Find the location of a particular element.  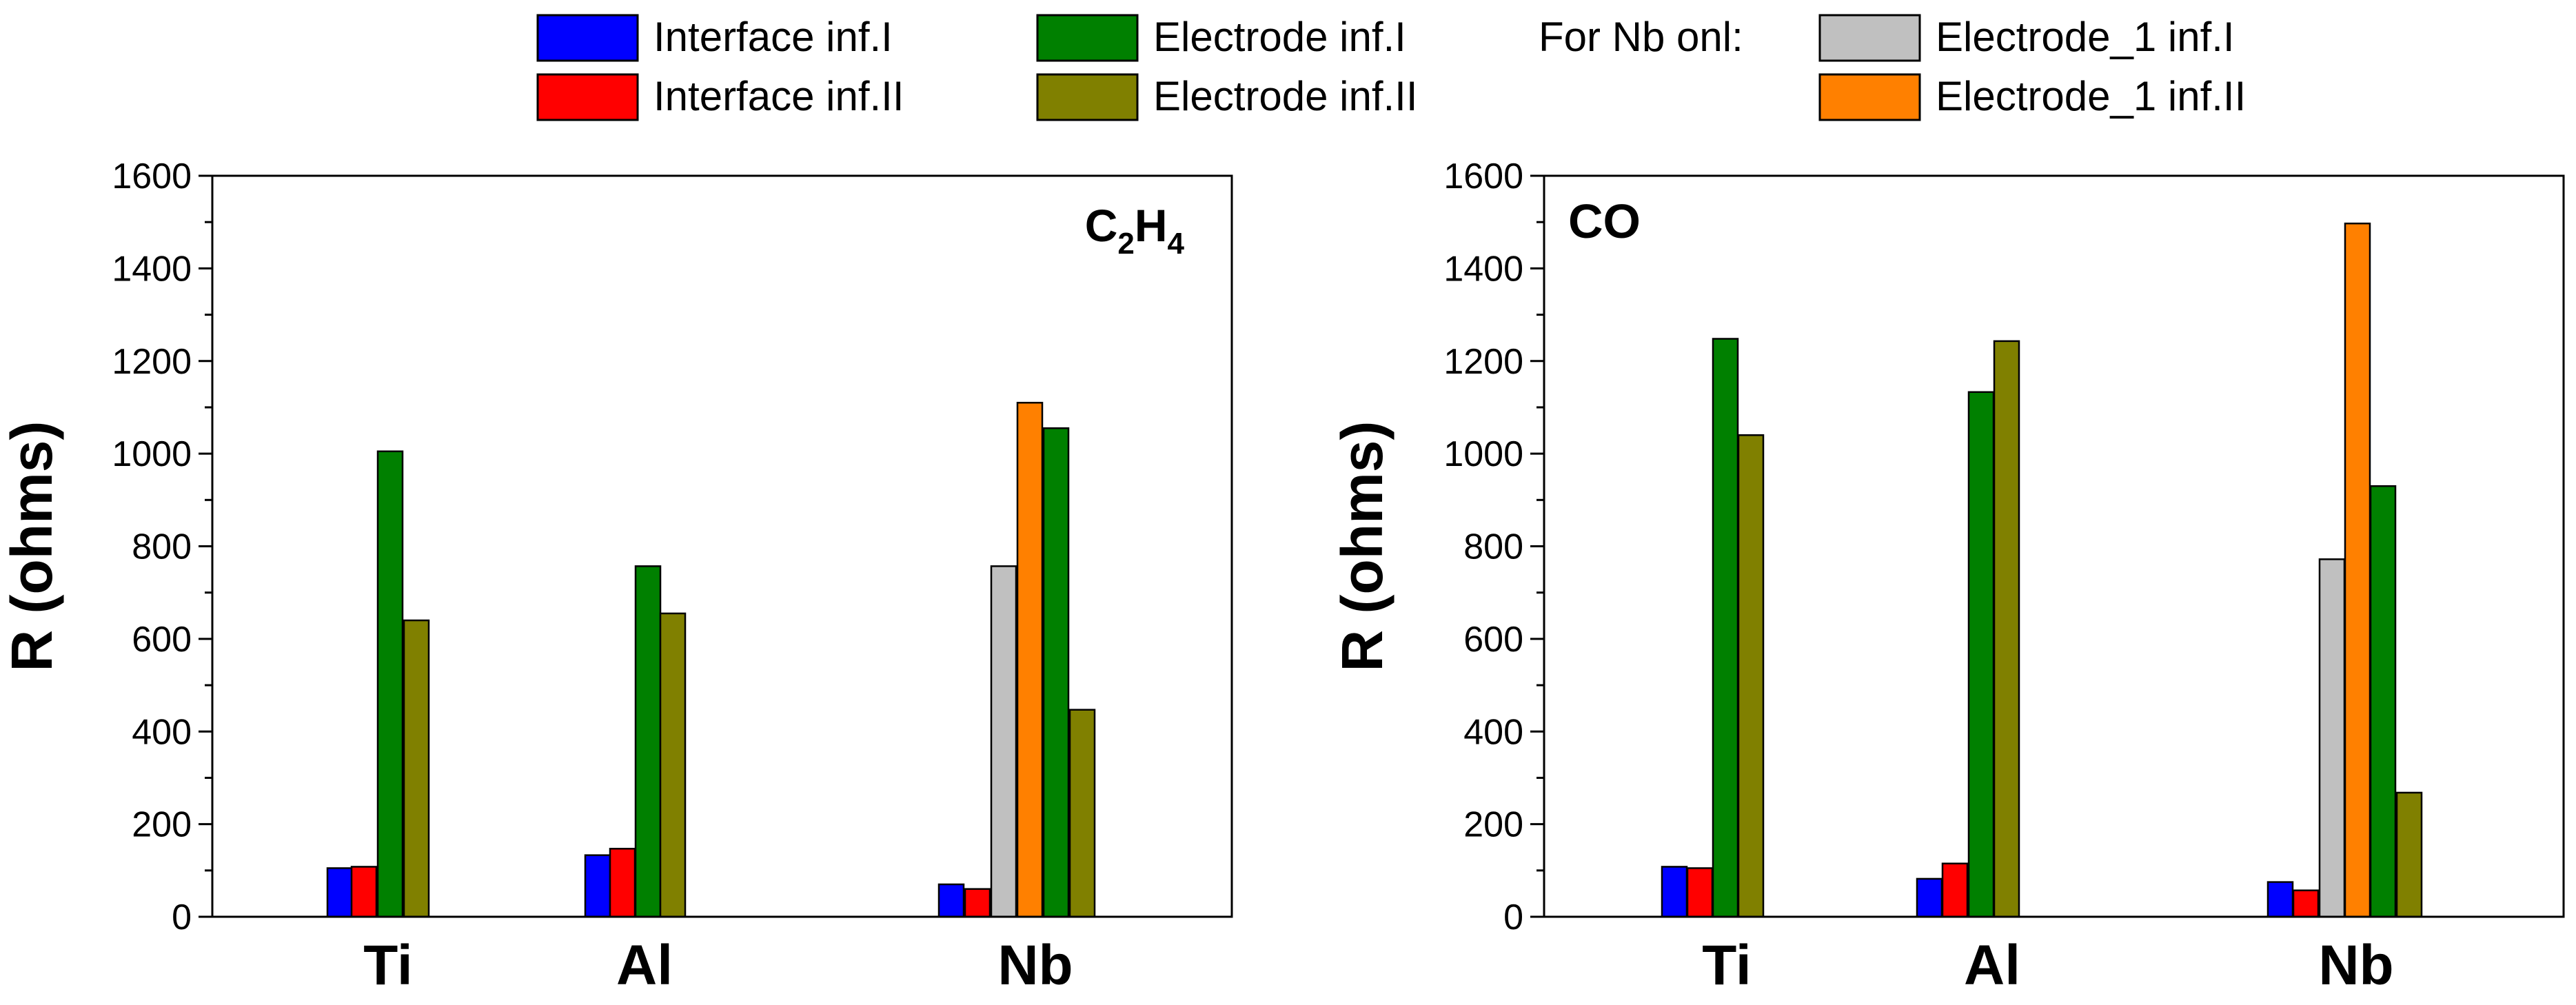

legend-label: Electrode inf.II is located at coordinates (1285, 96).